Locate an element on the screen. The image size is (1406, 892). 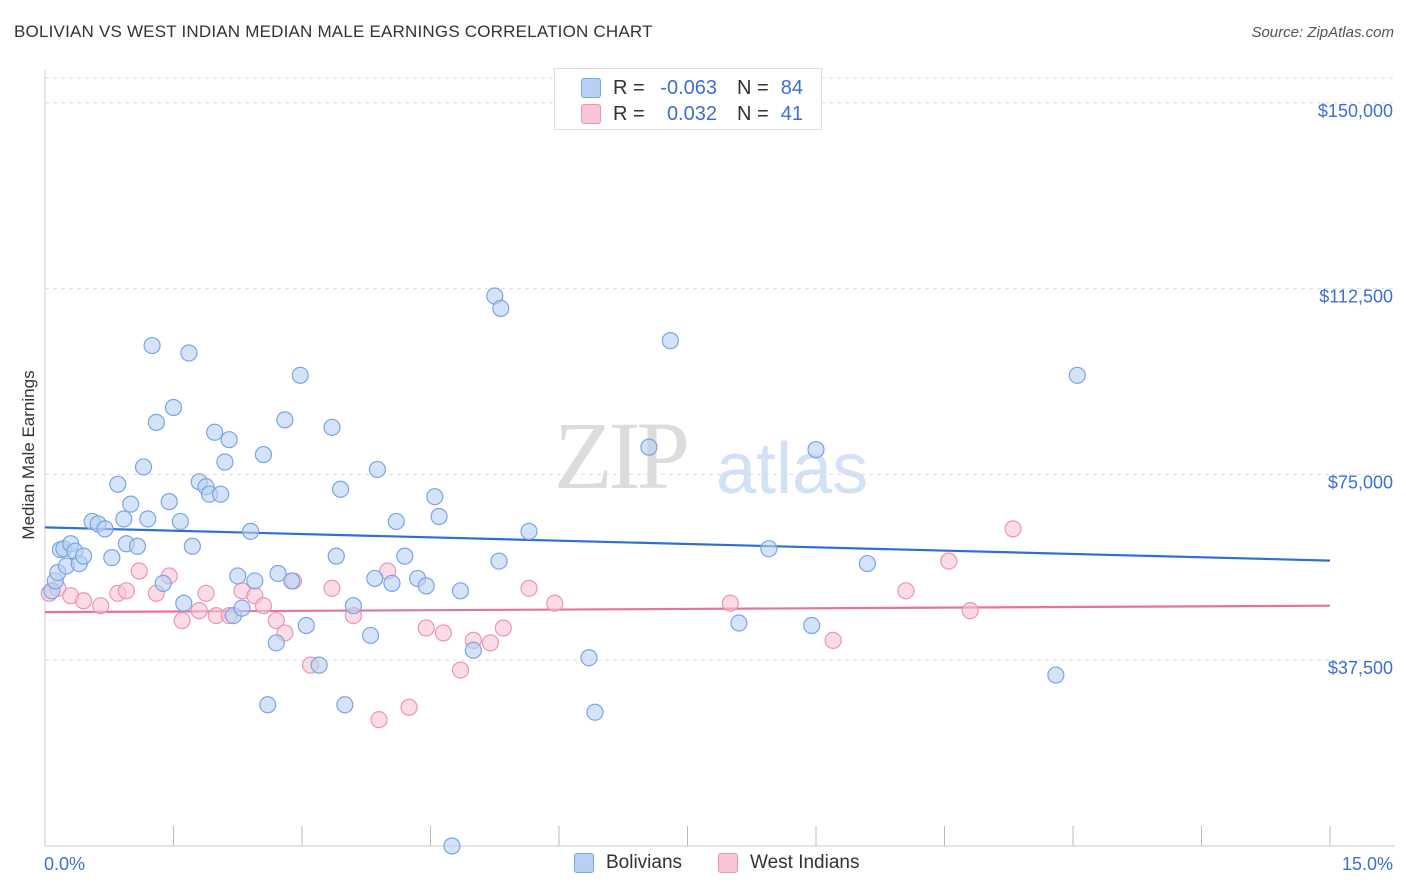
y-tick-label: $75,000 is located at coordinates (1360, 482).